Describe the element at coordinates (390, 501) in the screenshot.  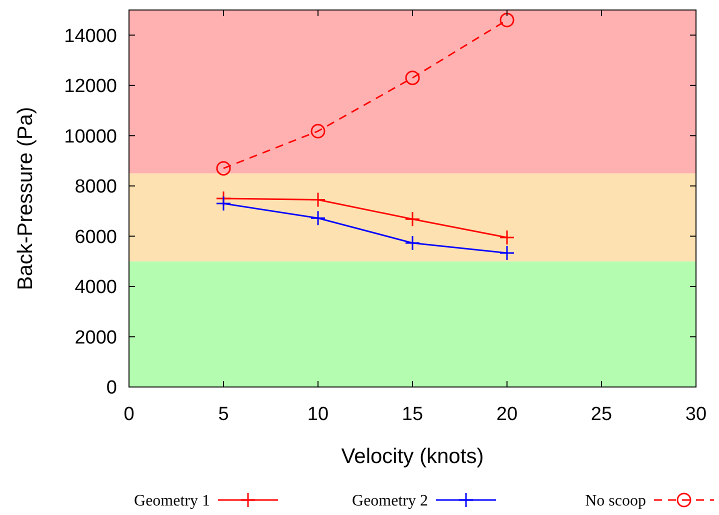
I see `legend-label: Geometry 2` at that location.